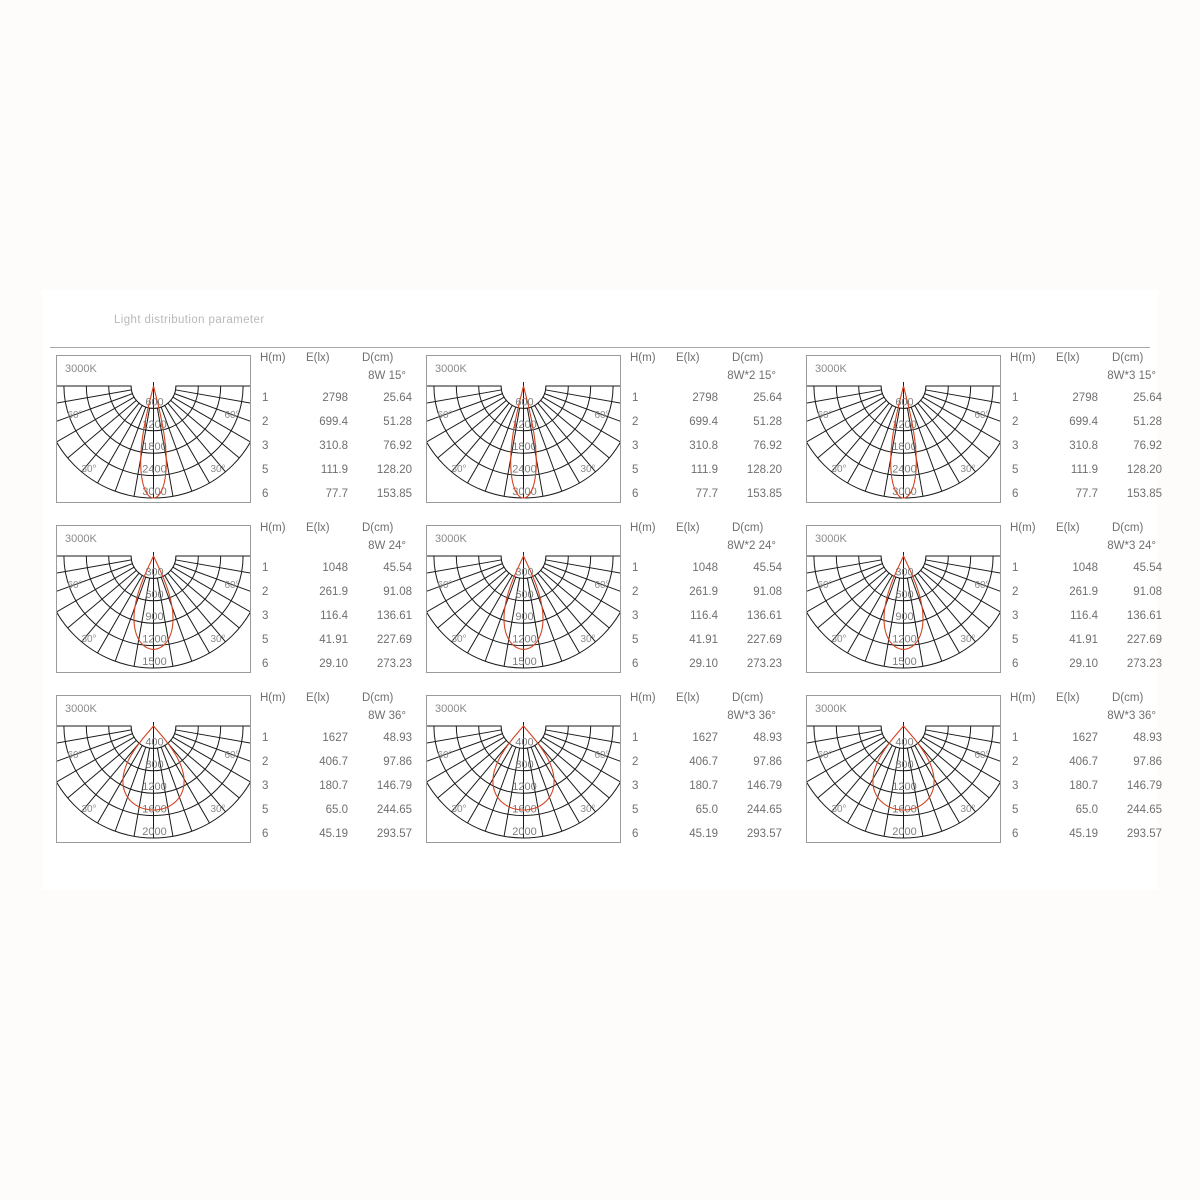  Describe the element at coordinates (643, 698) in the screenshot. I see `column-header-h: H(m)` at that location.